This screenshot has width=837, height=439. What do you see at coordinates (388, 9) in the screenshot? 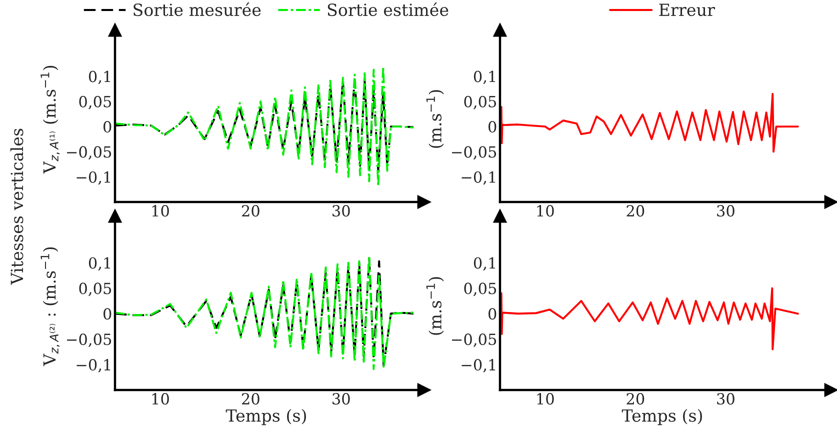
I see `legend-label: Sortie estimée` at bounding box center [388, 9].